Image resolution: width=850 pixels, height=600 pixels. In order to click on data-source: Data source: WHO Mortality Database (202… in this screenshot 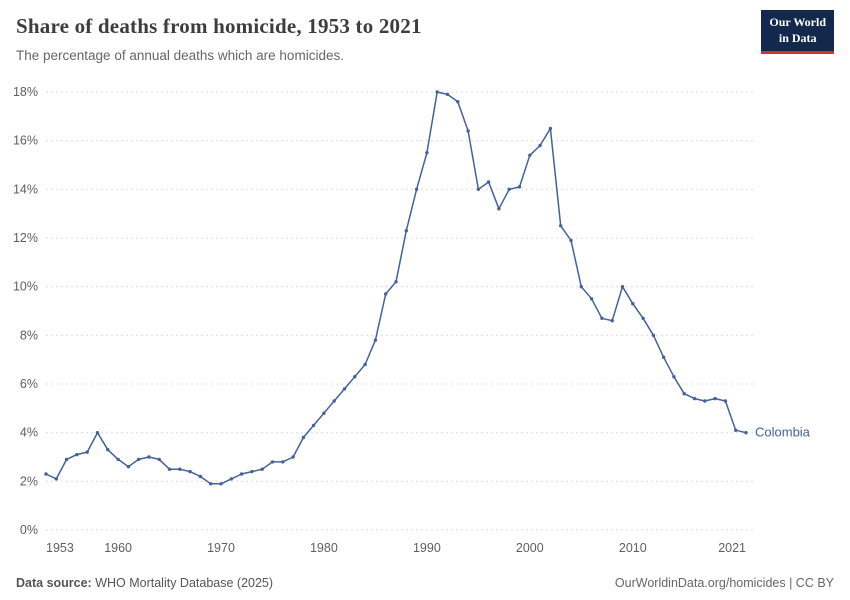, I will do `click(144, 583)`.